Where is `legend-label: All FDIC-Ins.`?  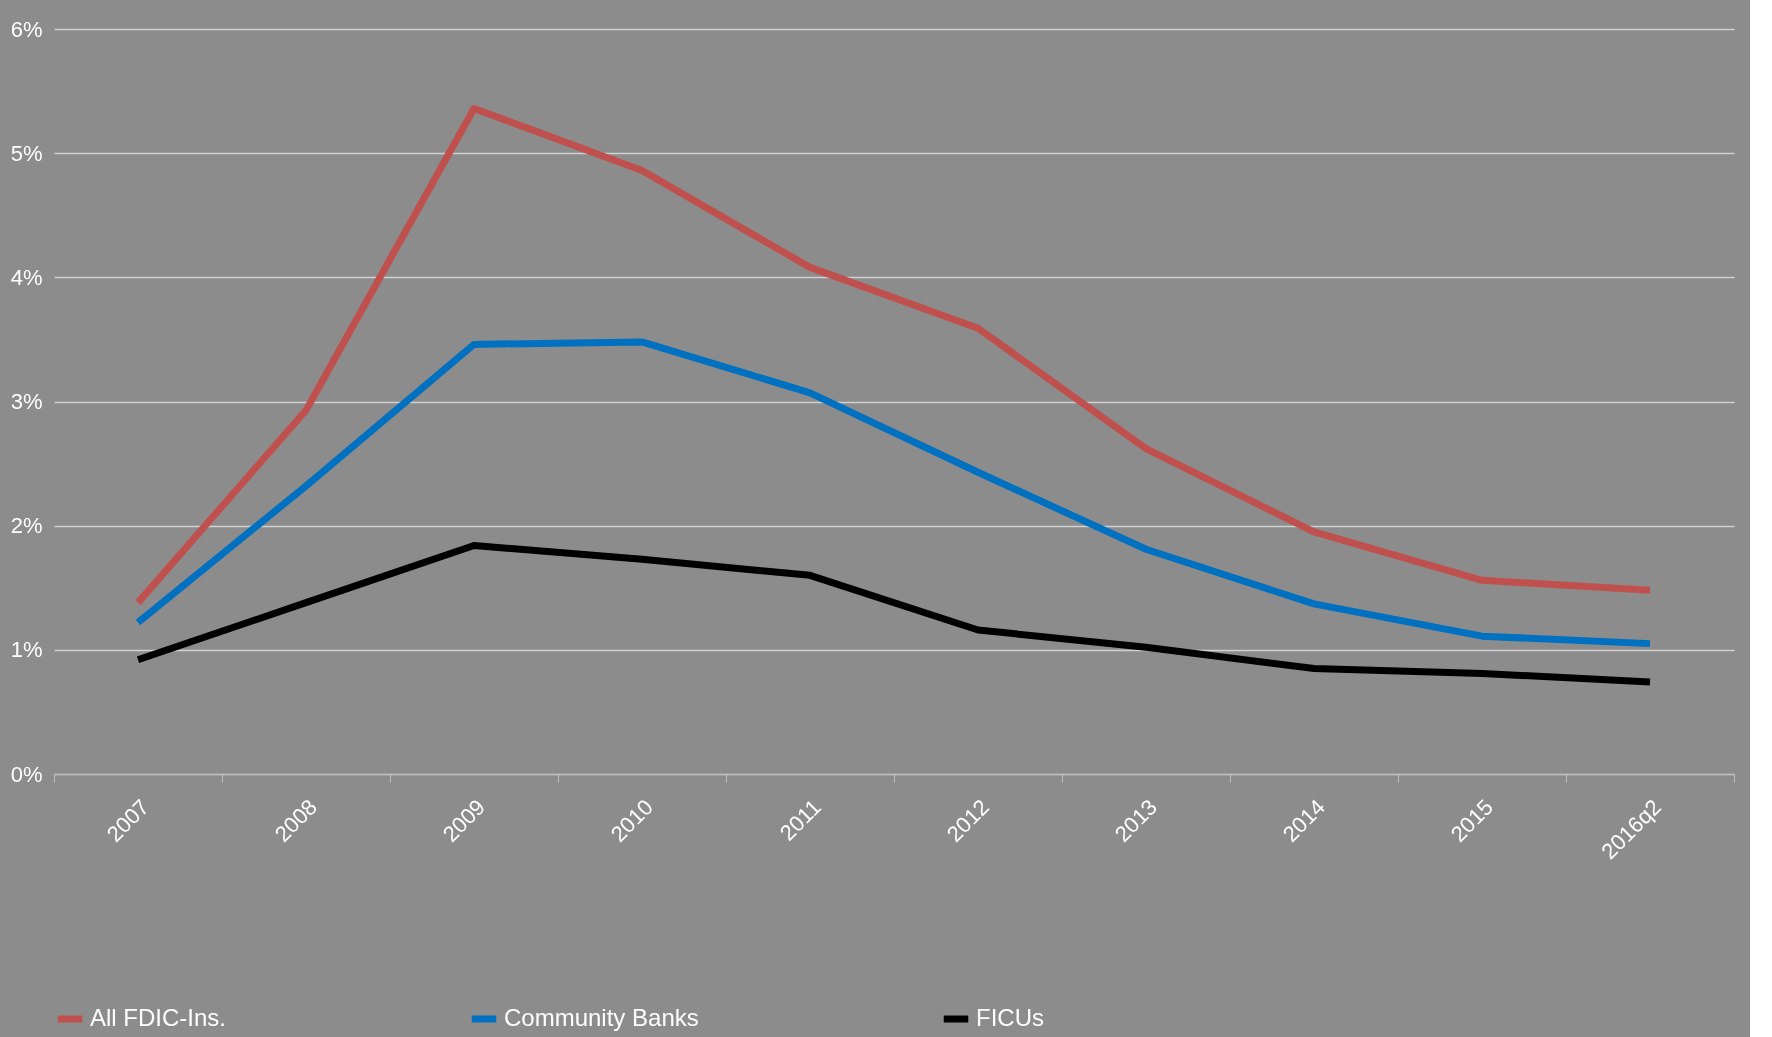
legend-label: All FDIC-Ins. is located at coordinates (158, 1017).